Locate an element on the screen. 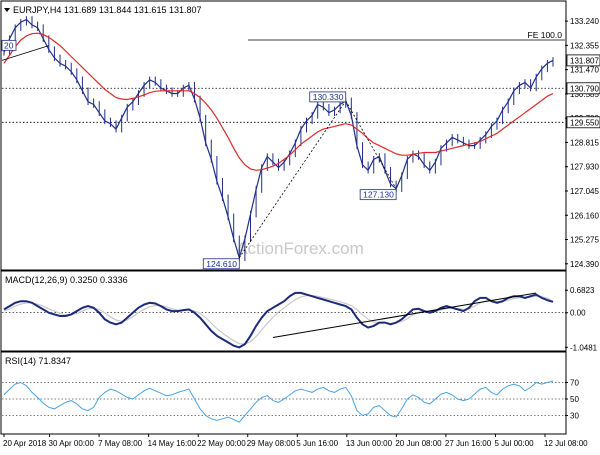 The height and width of the screenshot is (455, 600). rsi-plot is located at coordinates (283, 401).